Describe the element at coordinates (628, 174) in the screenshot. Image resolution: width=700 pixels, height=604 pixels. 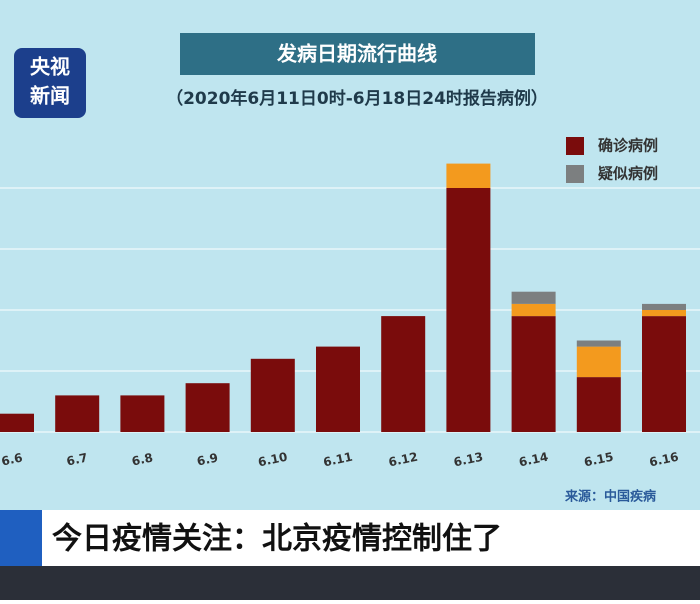
I see `legend-label: 疑似病例` at that location.